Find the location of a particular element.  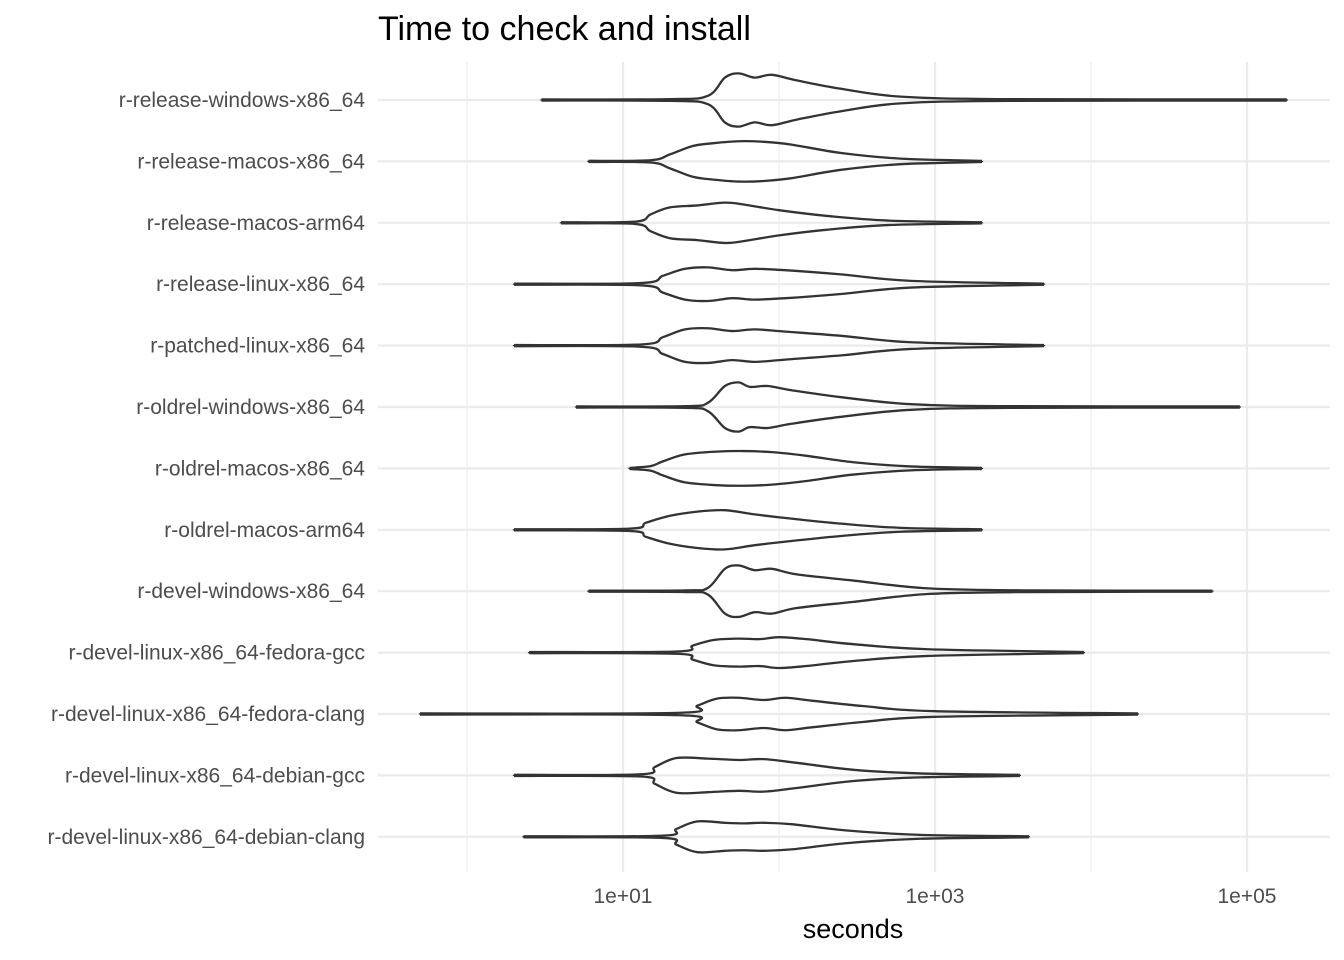

y-tick-label-1: r-release-macos-x86_64 is located at coordinates (251, 161).